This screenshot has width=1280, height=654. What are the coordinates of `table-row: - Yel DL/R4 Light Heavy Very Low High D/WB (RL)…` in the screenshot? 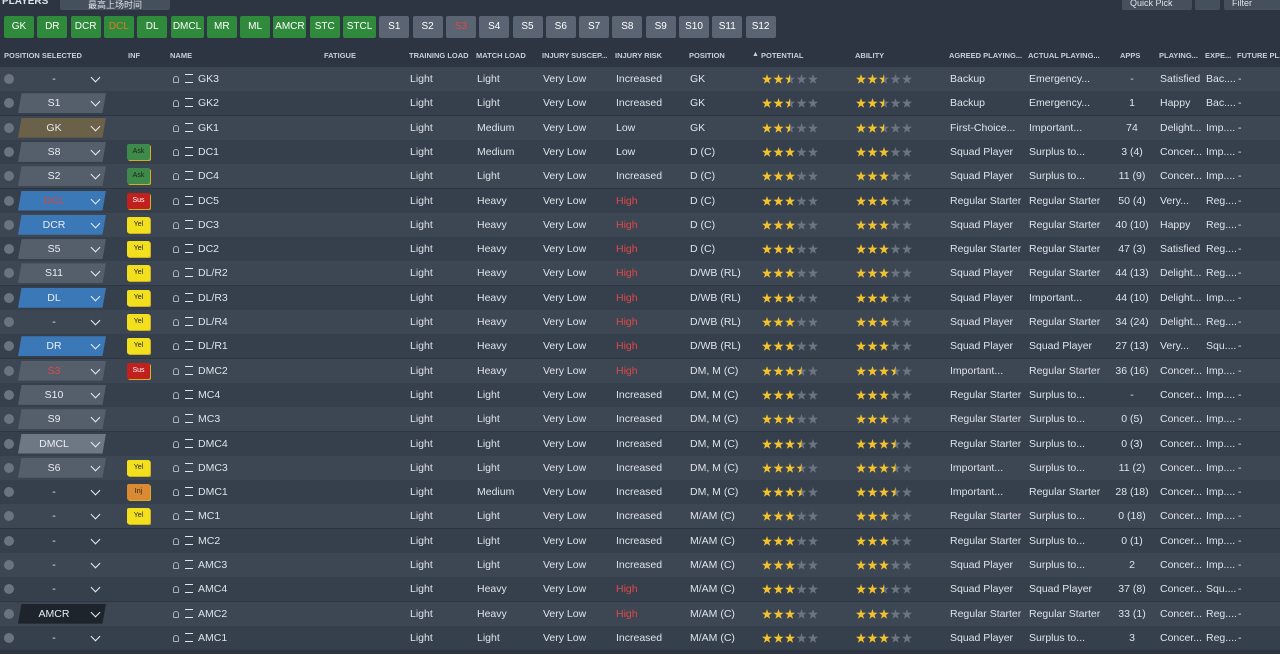 It's located at (640, 322).